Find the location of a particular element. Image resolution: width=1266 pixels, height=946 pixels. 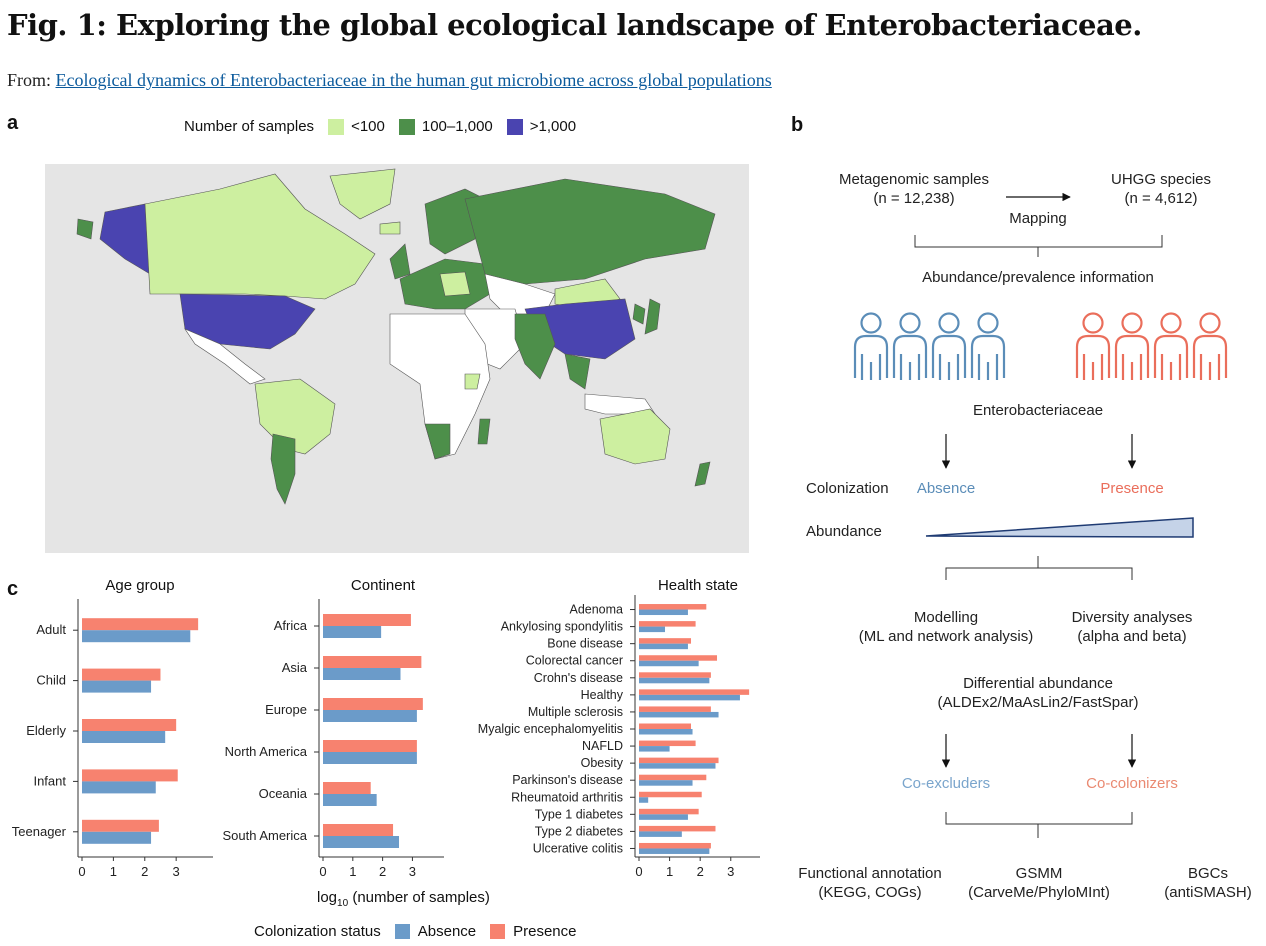

category-label: Colorectal cancer is located at coordinates (574, 661).